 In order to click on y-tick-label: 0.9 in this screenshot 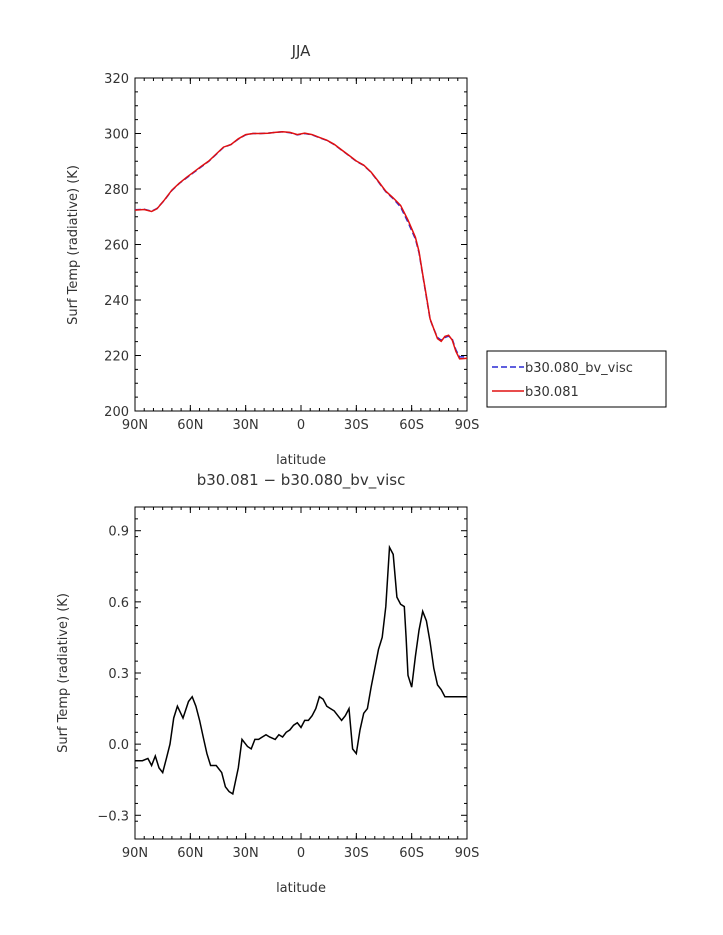, I will do `click(118, 532)`.